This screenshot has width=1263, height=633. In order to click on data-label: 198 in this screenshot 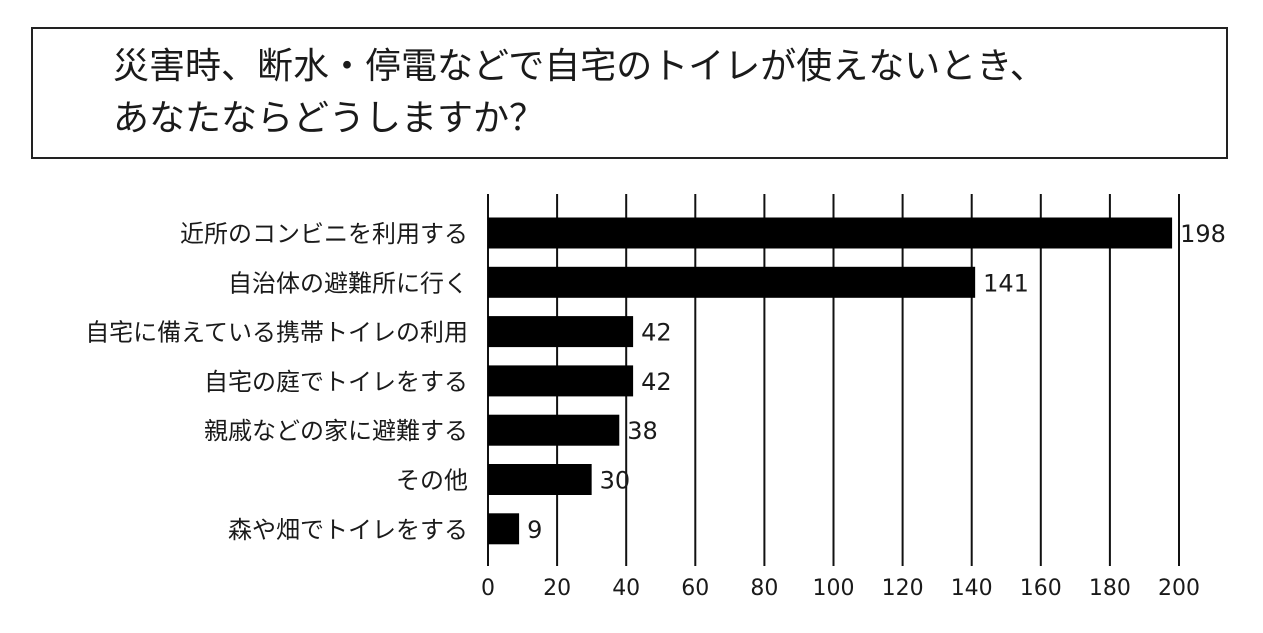, I will do `click(1203, 234)`.